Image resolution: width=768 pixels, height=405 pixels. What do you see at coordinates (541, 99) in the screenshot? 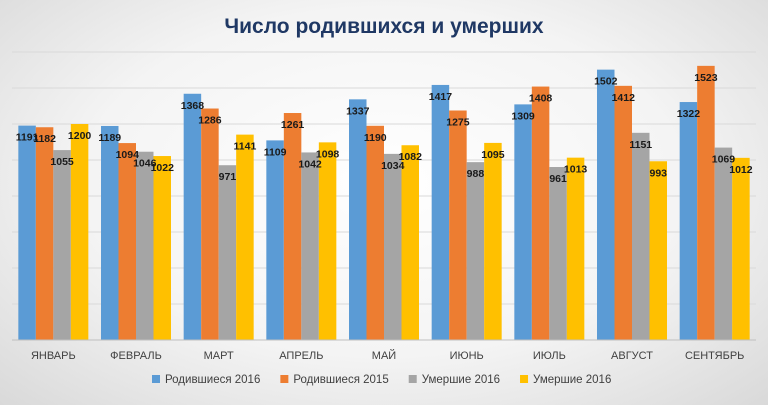
I see `data-label: 1408` at bounding box center [541, 99].